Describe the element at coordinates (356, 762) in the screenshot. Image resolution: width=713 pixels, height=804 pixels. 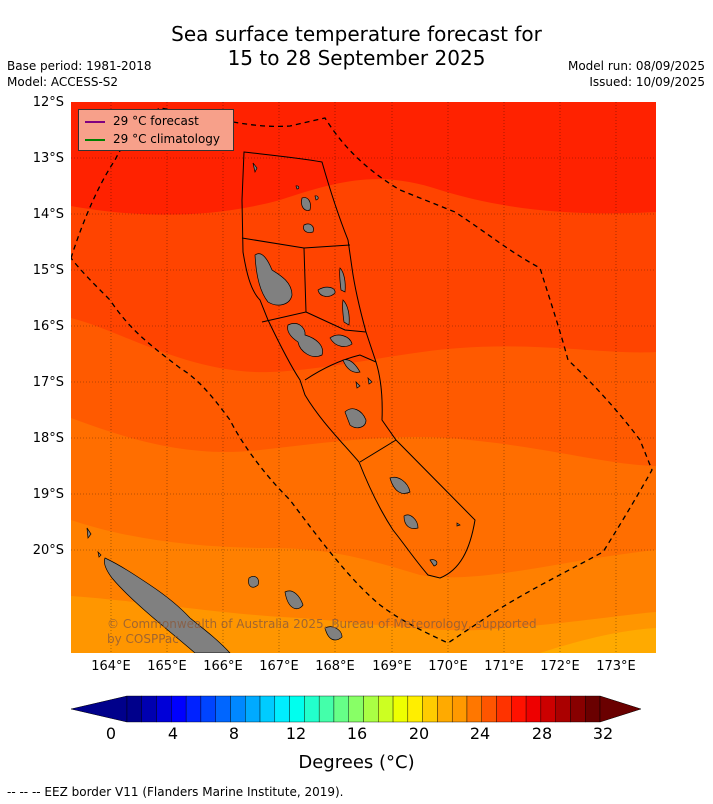
I see `colorbar-label: Degrees (°C)` at that location.